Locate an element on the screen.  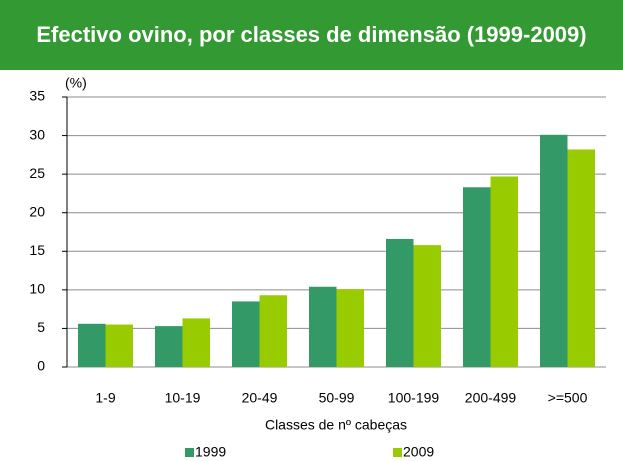
x-tick-label: 10-19 is located at coordinates (183, 398).